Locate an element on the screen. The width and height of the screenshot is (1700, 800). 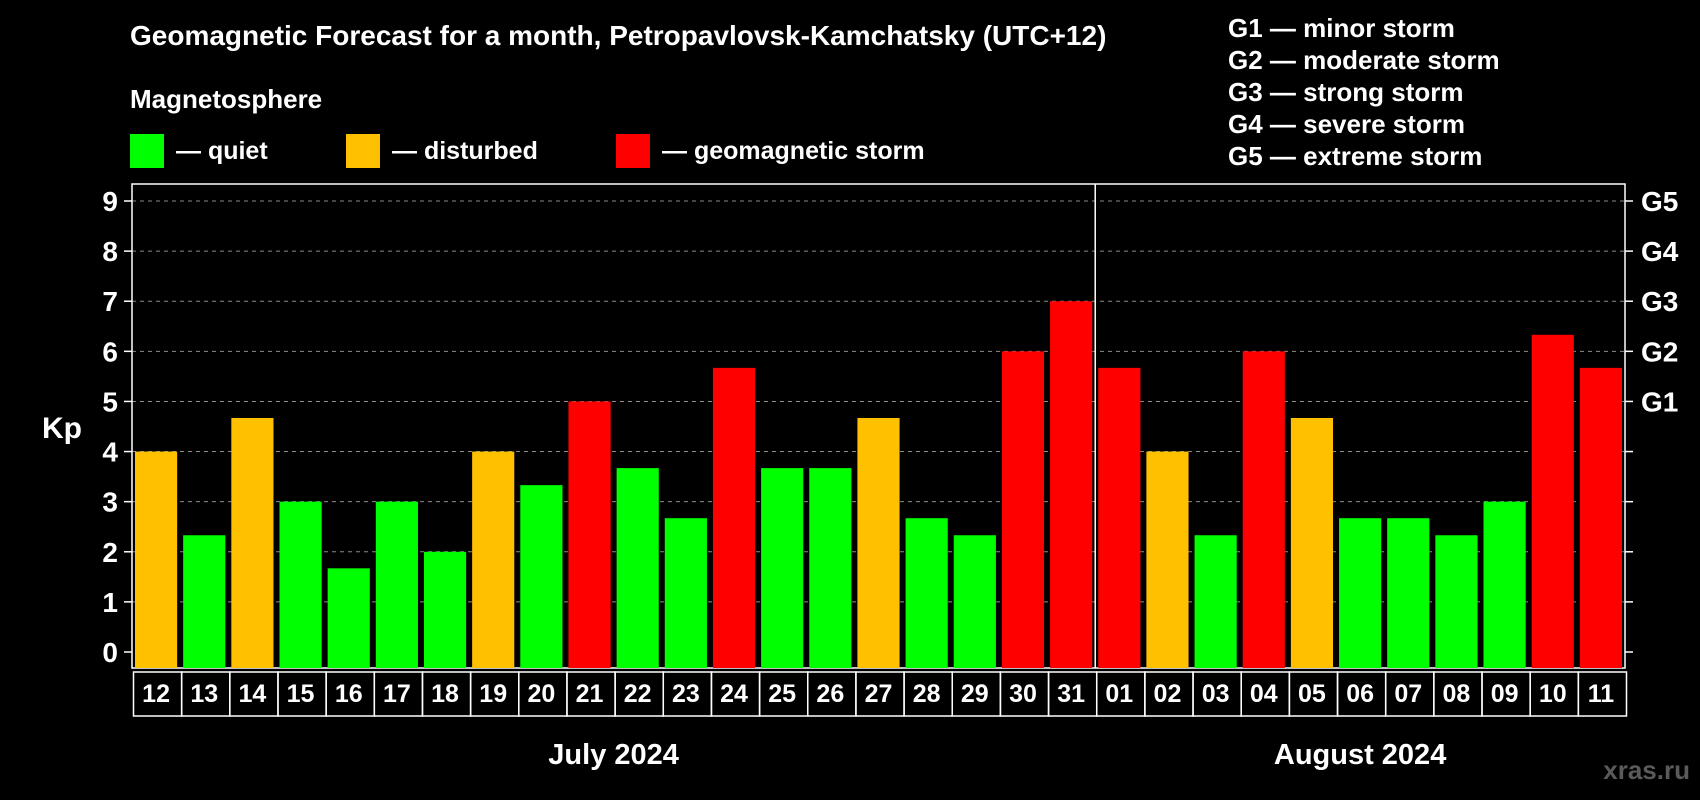
x-tick-label: 06 is located at coordinates (1360, 694).